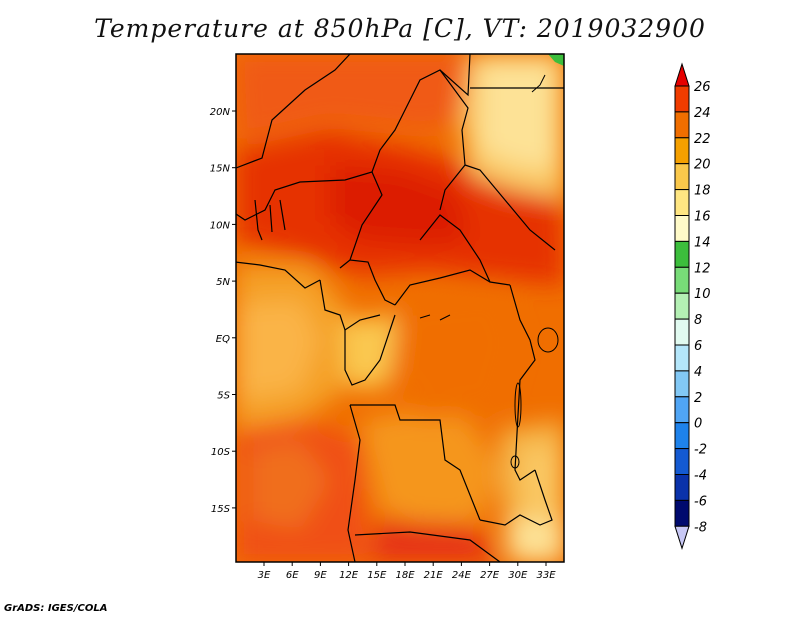 This screenshot has width=800, height=618. Describe the element at coordinates (546, 575) in the screenshot. I see `lon-tick-label: 33E` at that location.